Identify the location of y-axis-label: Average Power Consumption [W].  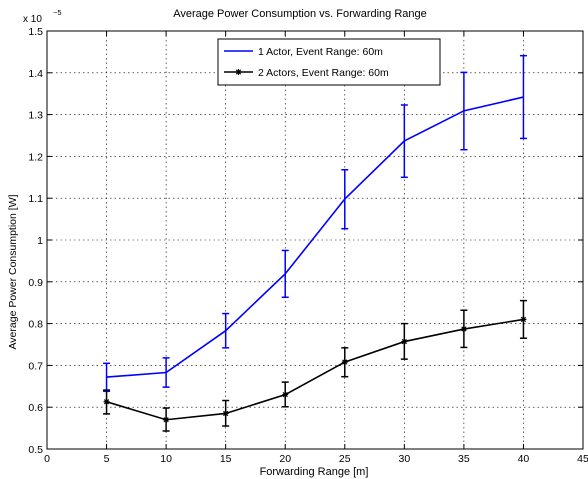
(13, 271).